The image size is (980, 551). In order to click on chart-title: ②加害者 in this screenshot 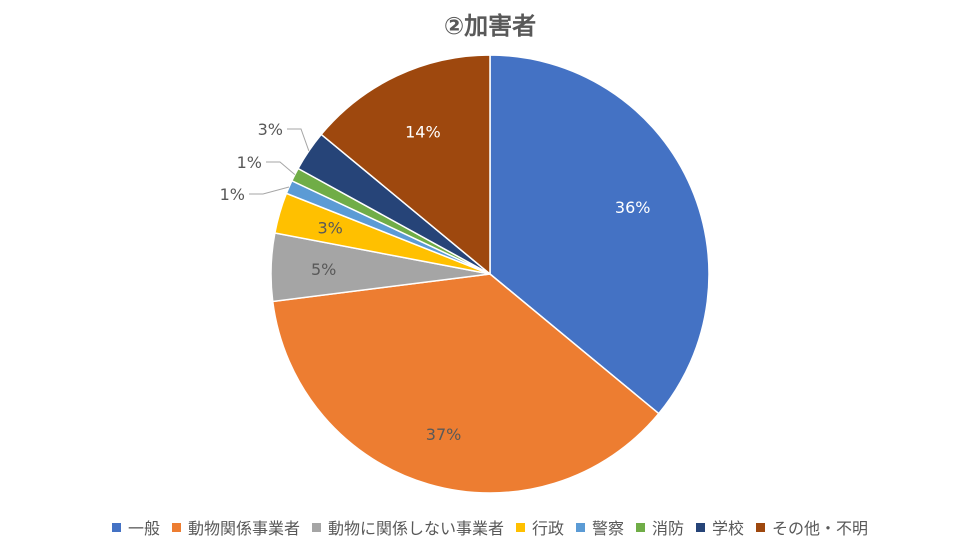, I will do `click(490, 26)`.